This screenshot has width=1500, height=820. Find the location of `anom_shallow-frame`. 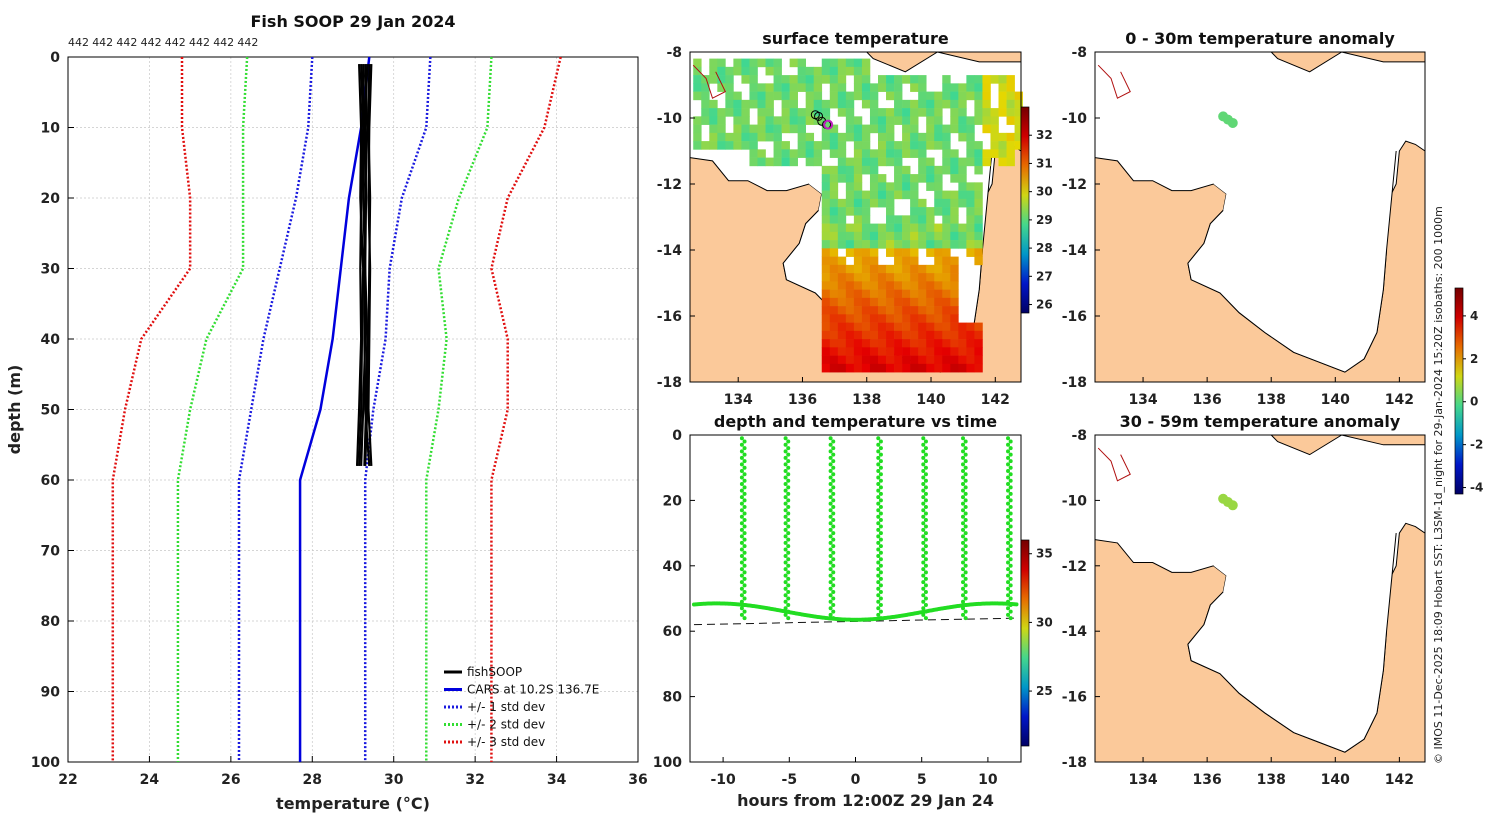

anom_shallow-frame is located at coordinates (1260, 217).